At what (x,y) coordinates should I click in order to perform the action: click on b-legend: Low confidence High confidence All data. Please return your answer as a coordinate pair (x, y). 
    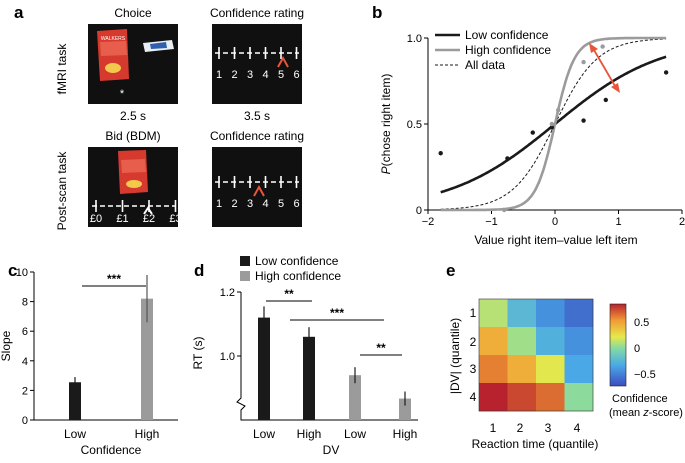
    Looking at the image, I should click on (493, 50).